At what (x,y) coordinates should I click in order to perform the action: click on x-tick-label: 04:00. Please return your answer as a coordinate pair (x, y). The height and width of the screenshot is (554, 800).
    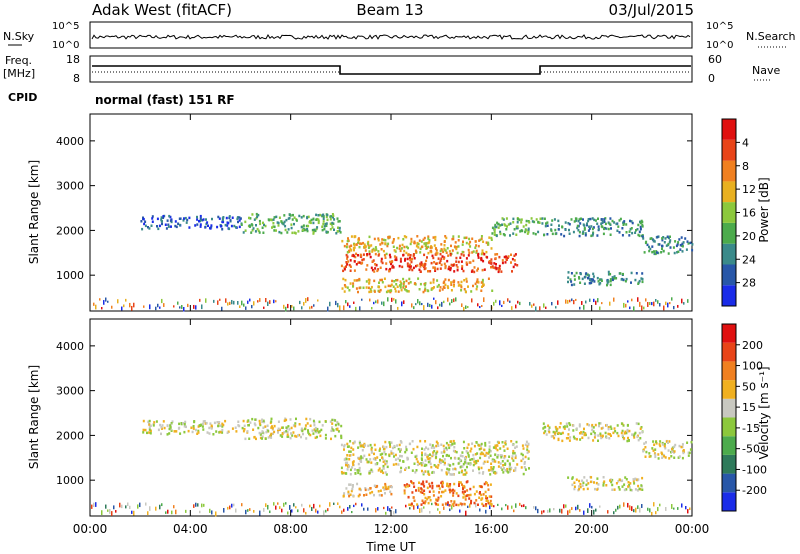
    Looking at the image, I should click on (190, 529).